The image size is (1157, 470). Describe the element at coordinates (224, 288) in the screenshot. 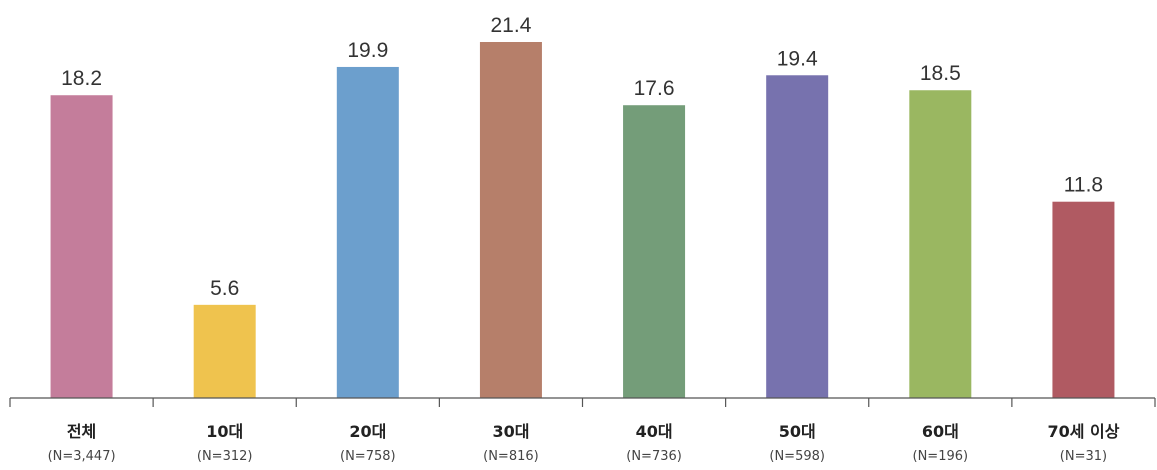

I see `value-label-1: 5.6` at that location.